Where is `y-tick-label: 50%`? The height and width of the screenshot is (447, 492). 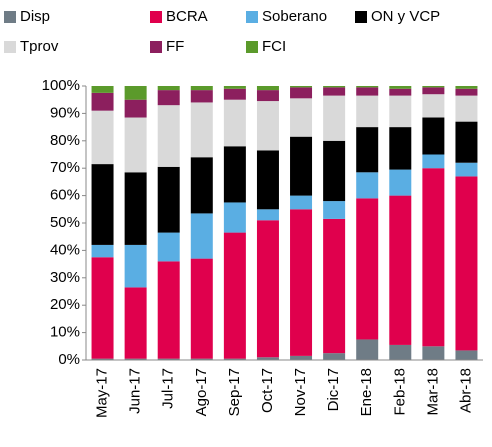
y-tick-label: 50% is located at coordinates (65, 222).